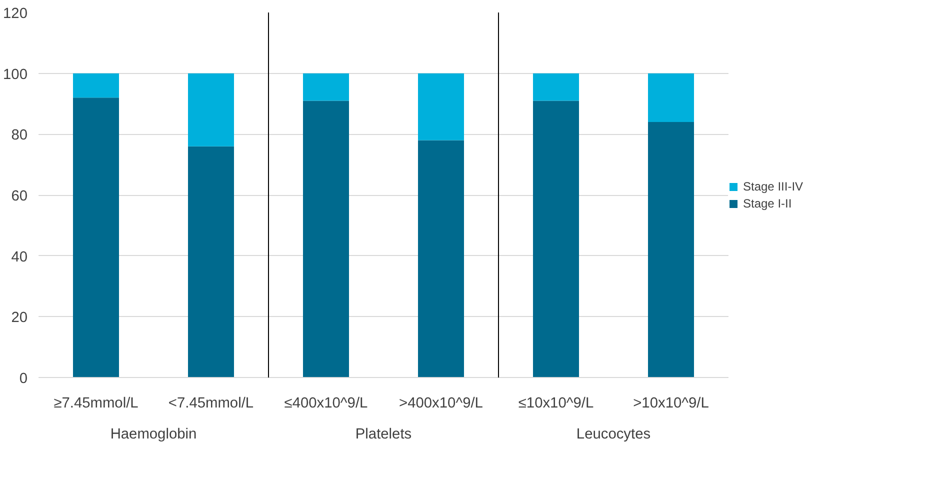 The image size is (948, 477). What do you see at coordinates (211, 404) in the screenshot?
I see `x-tick-label: <7.45mmol/L` at bounding box center [211, 404].